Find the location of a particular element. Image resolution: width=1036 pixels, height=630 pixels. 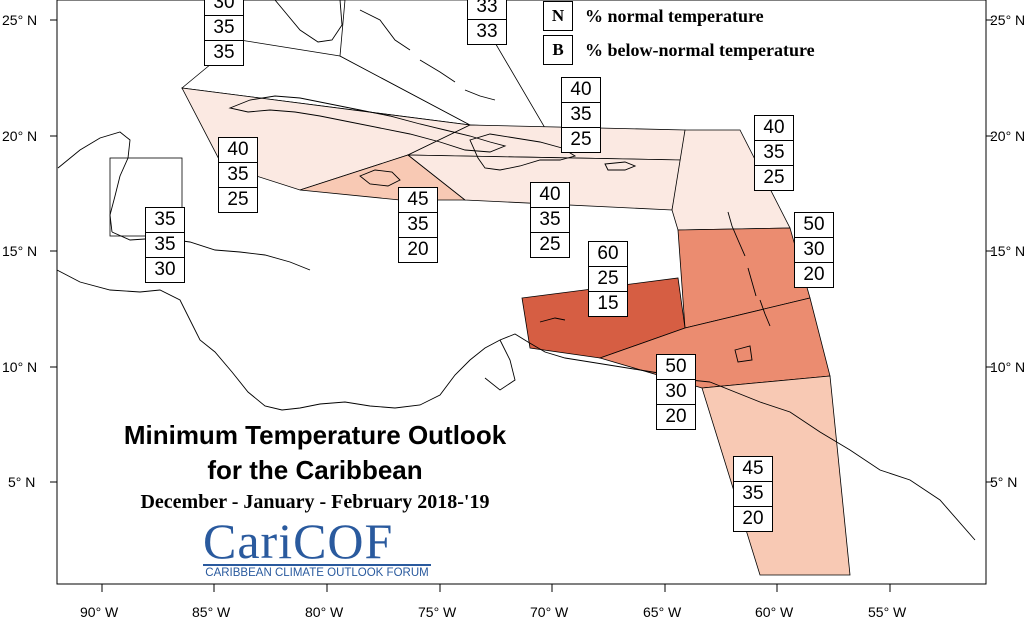

coastline-jamaica is located at coordinates (380, 178).